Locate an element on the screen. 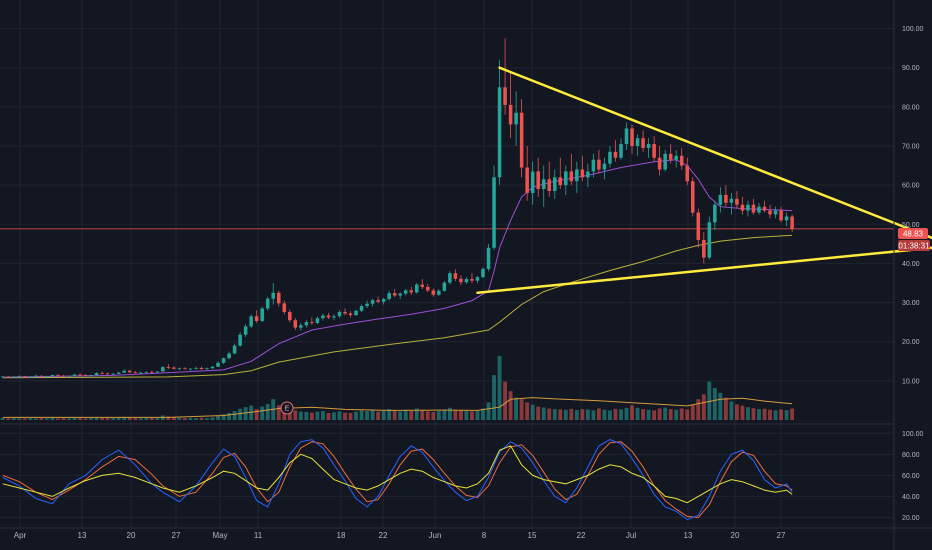  trendline is located at coordinates (704, 270).